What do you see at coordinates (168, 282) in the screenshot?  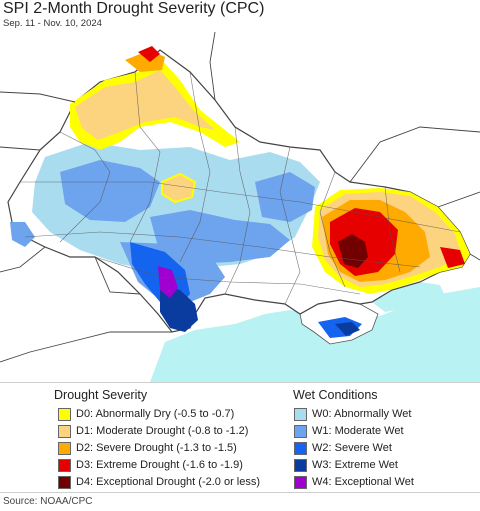 I see `w4-odesa` at bounding box center [168, 282].